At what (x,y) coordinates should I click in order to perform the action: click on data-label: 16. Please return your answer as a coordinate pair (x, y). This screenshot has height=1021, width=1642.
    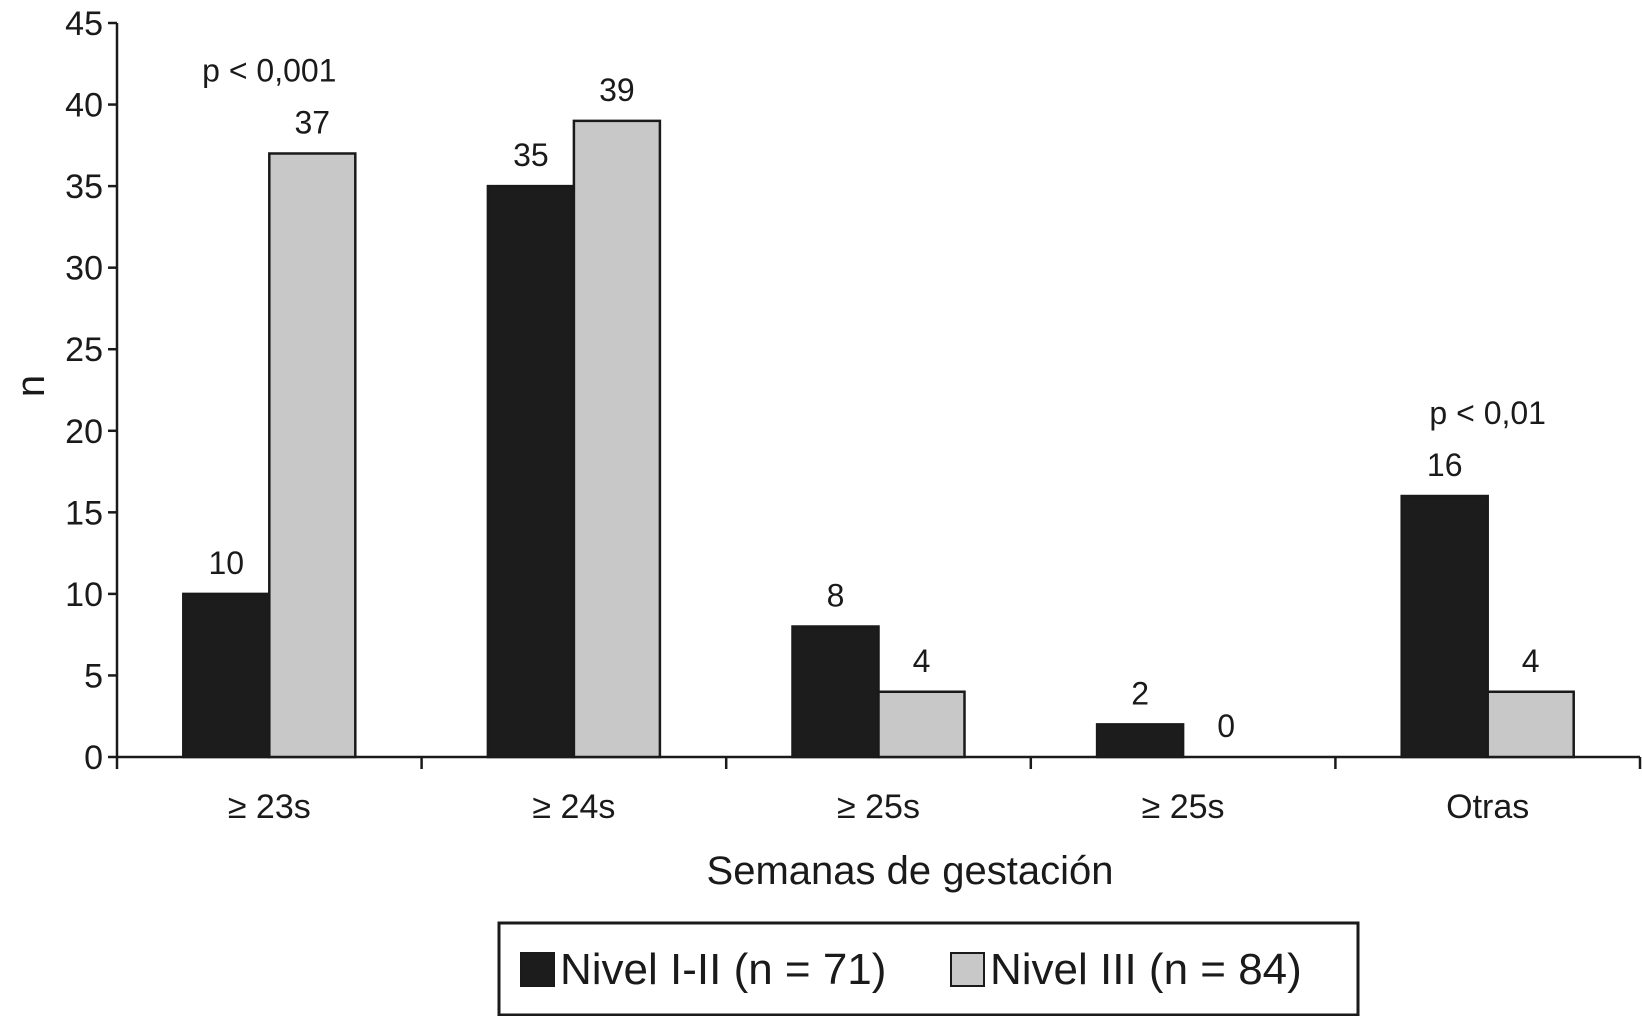
    Looking at the image, I should click on (1445, 465).